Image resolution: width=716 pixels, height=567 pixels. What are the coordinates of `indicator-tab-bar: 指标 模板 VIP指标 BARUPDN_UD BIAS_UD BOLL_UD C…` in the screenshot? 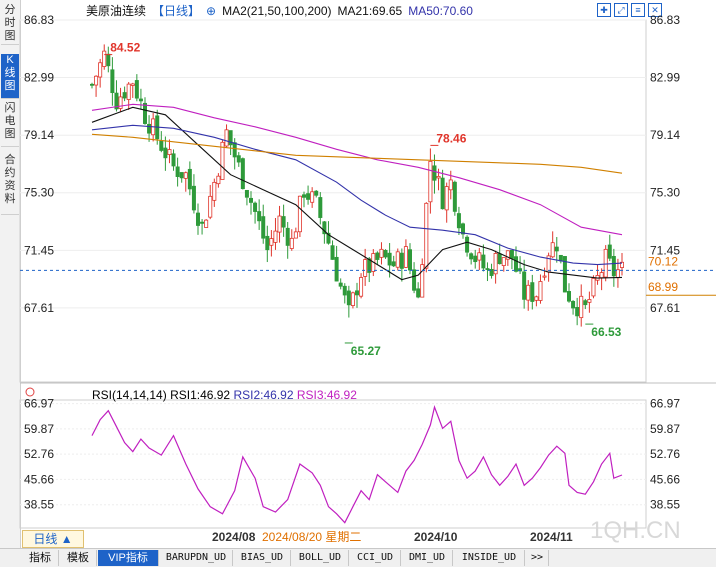 It's located at (358, 557).